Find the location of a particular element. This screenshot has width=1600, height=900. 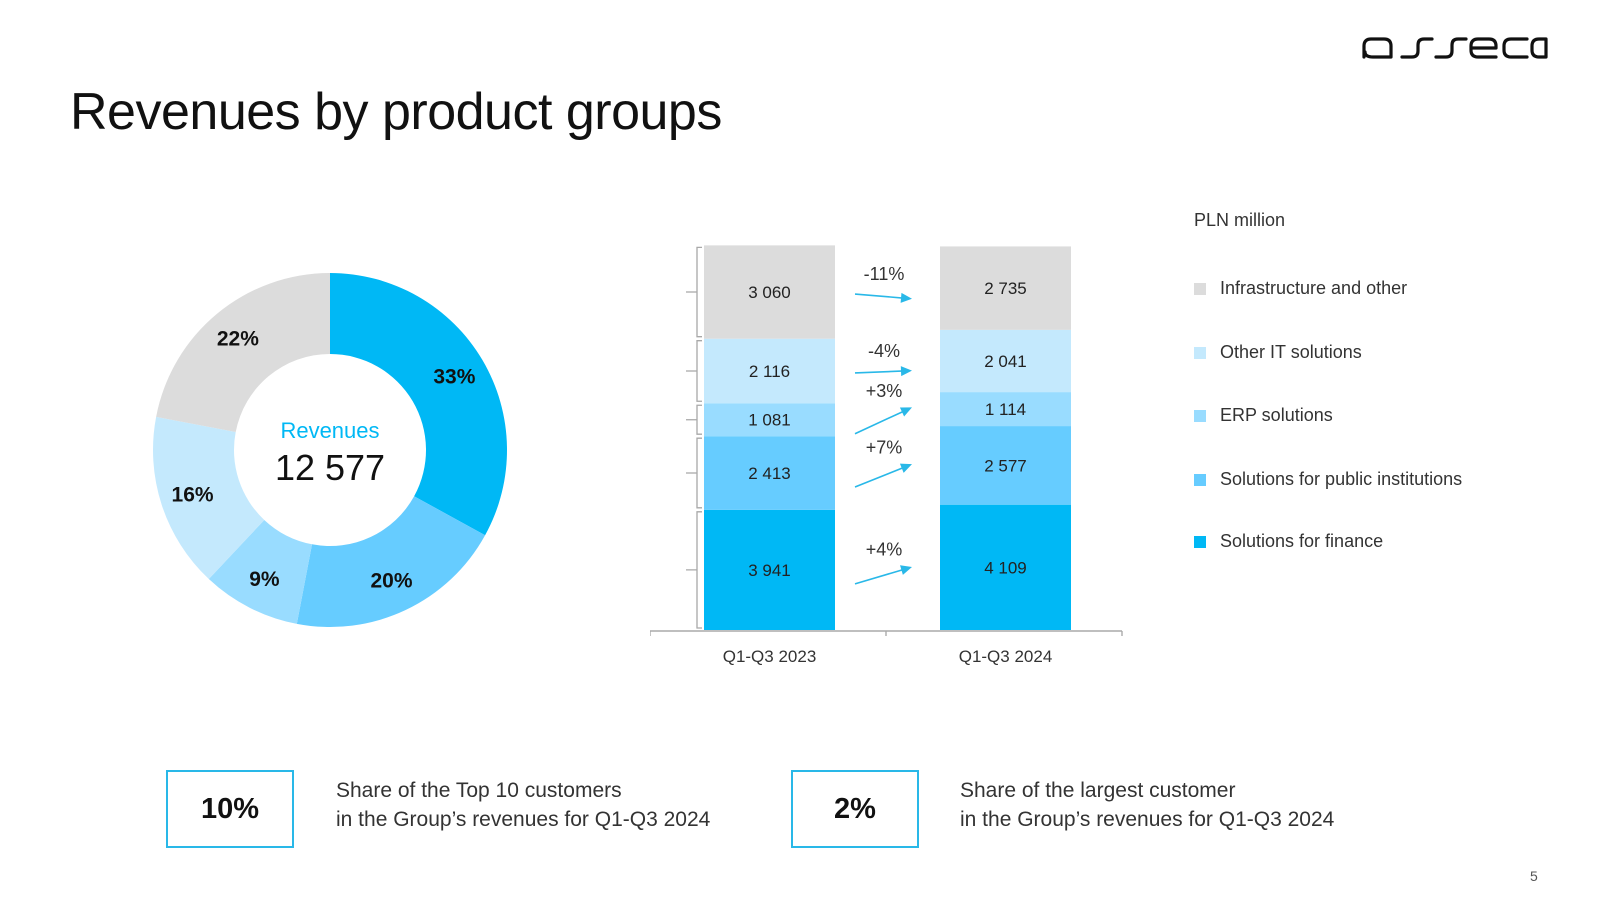

bar-value-label: 2 116 is located at coordinates (769, 371).